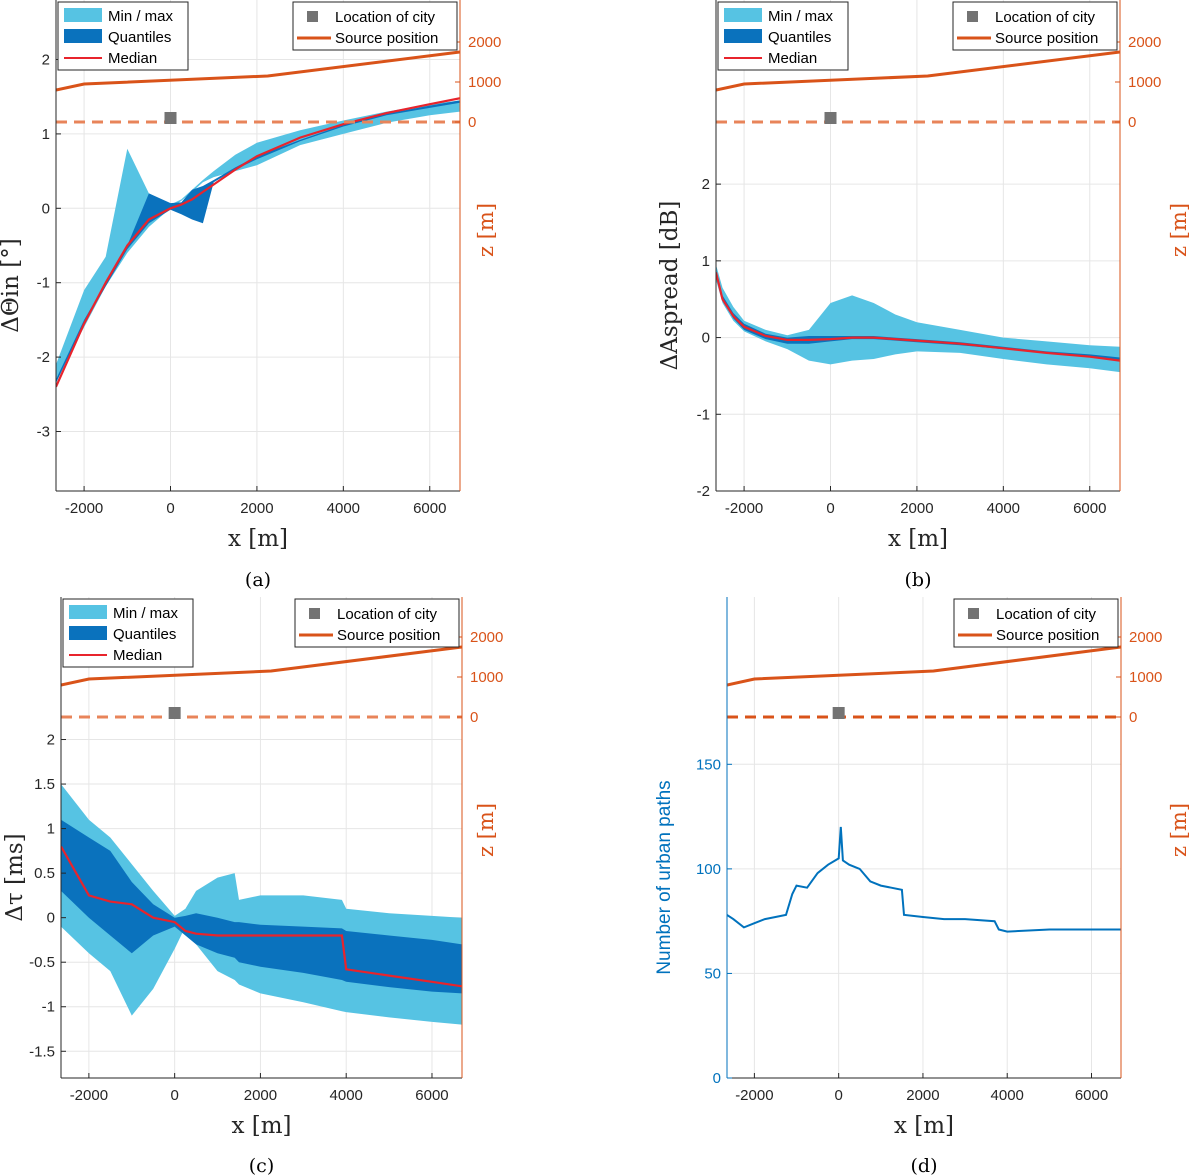  Describe the element at coordinates (43, 431) in the screenshot. I see `y-tick-label--3: -3` at that location.